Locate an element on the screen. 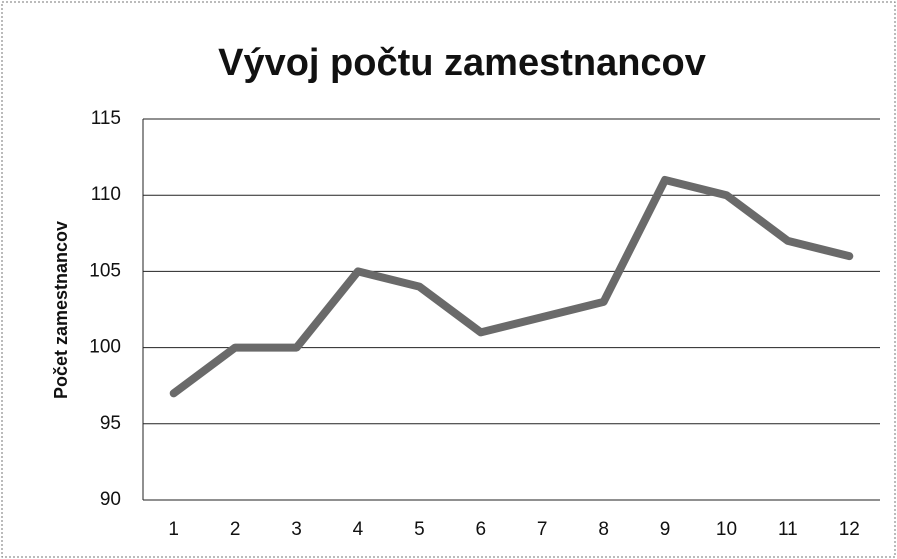  x-tick-label: 7 is located at coordinates (542, 529).